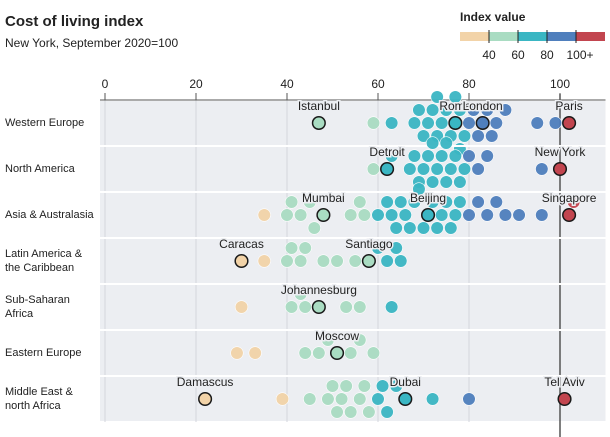 The image size is (610, 437). Describe the element at coordinates (49, 215) in the screenshot. I see `region-label: Asia & Australasia` at that location.